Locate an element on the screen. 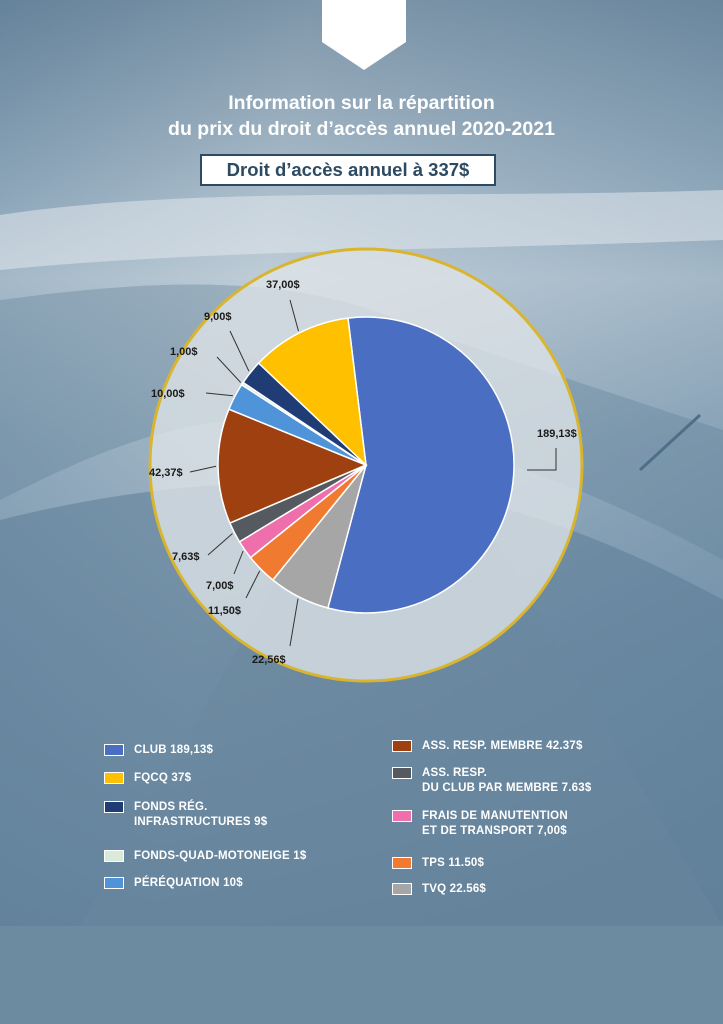  legend-item: CLUB 189,13$ is located at coordinates (158, 750).